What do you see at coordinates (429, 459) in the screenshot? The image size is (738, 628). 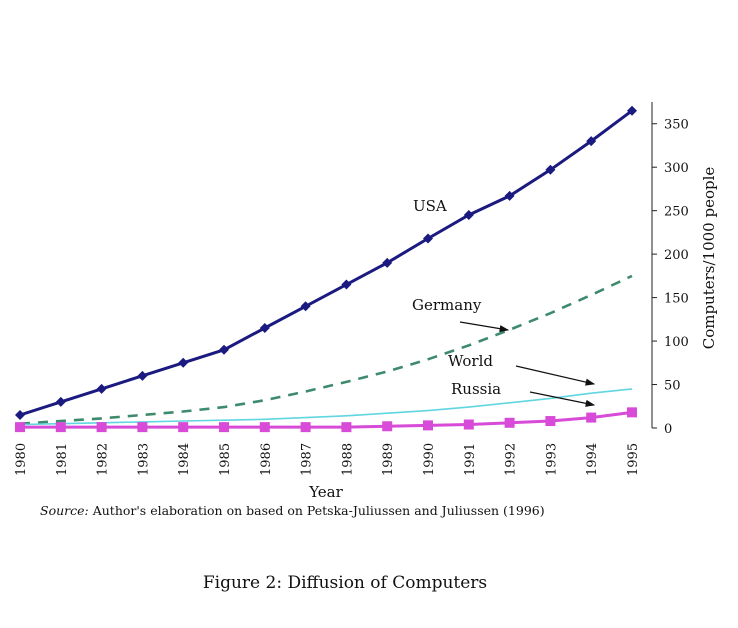 I see `x-tick-label: 1990` at bounding box center [429, 459].